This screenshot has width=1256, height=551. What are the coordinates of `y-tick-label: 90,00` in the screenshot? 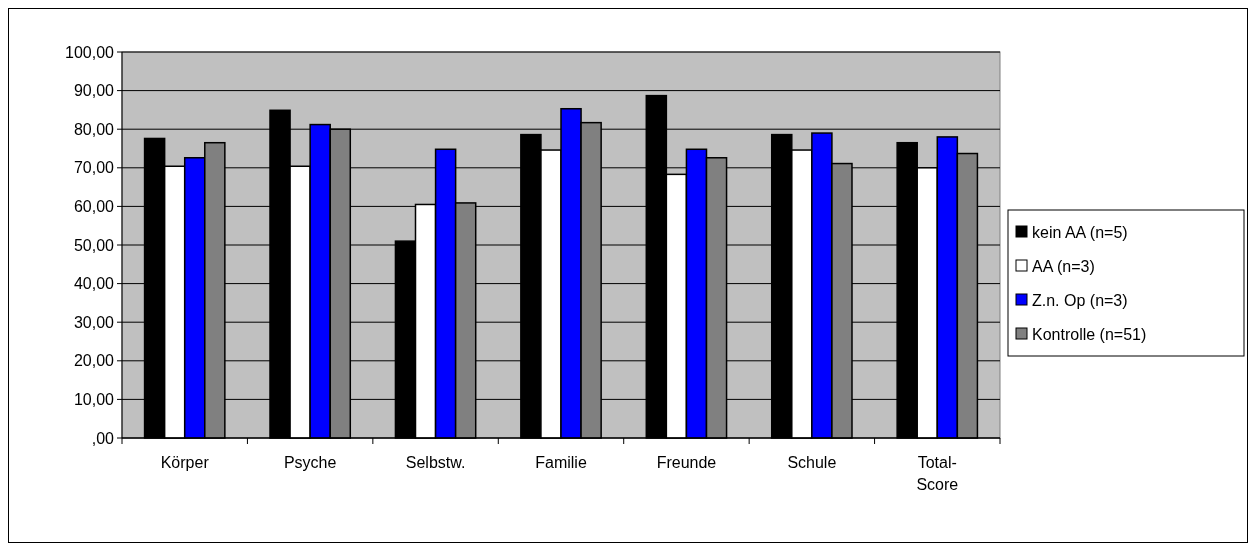 It's located at (94, 91).